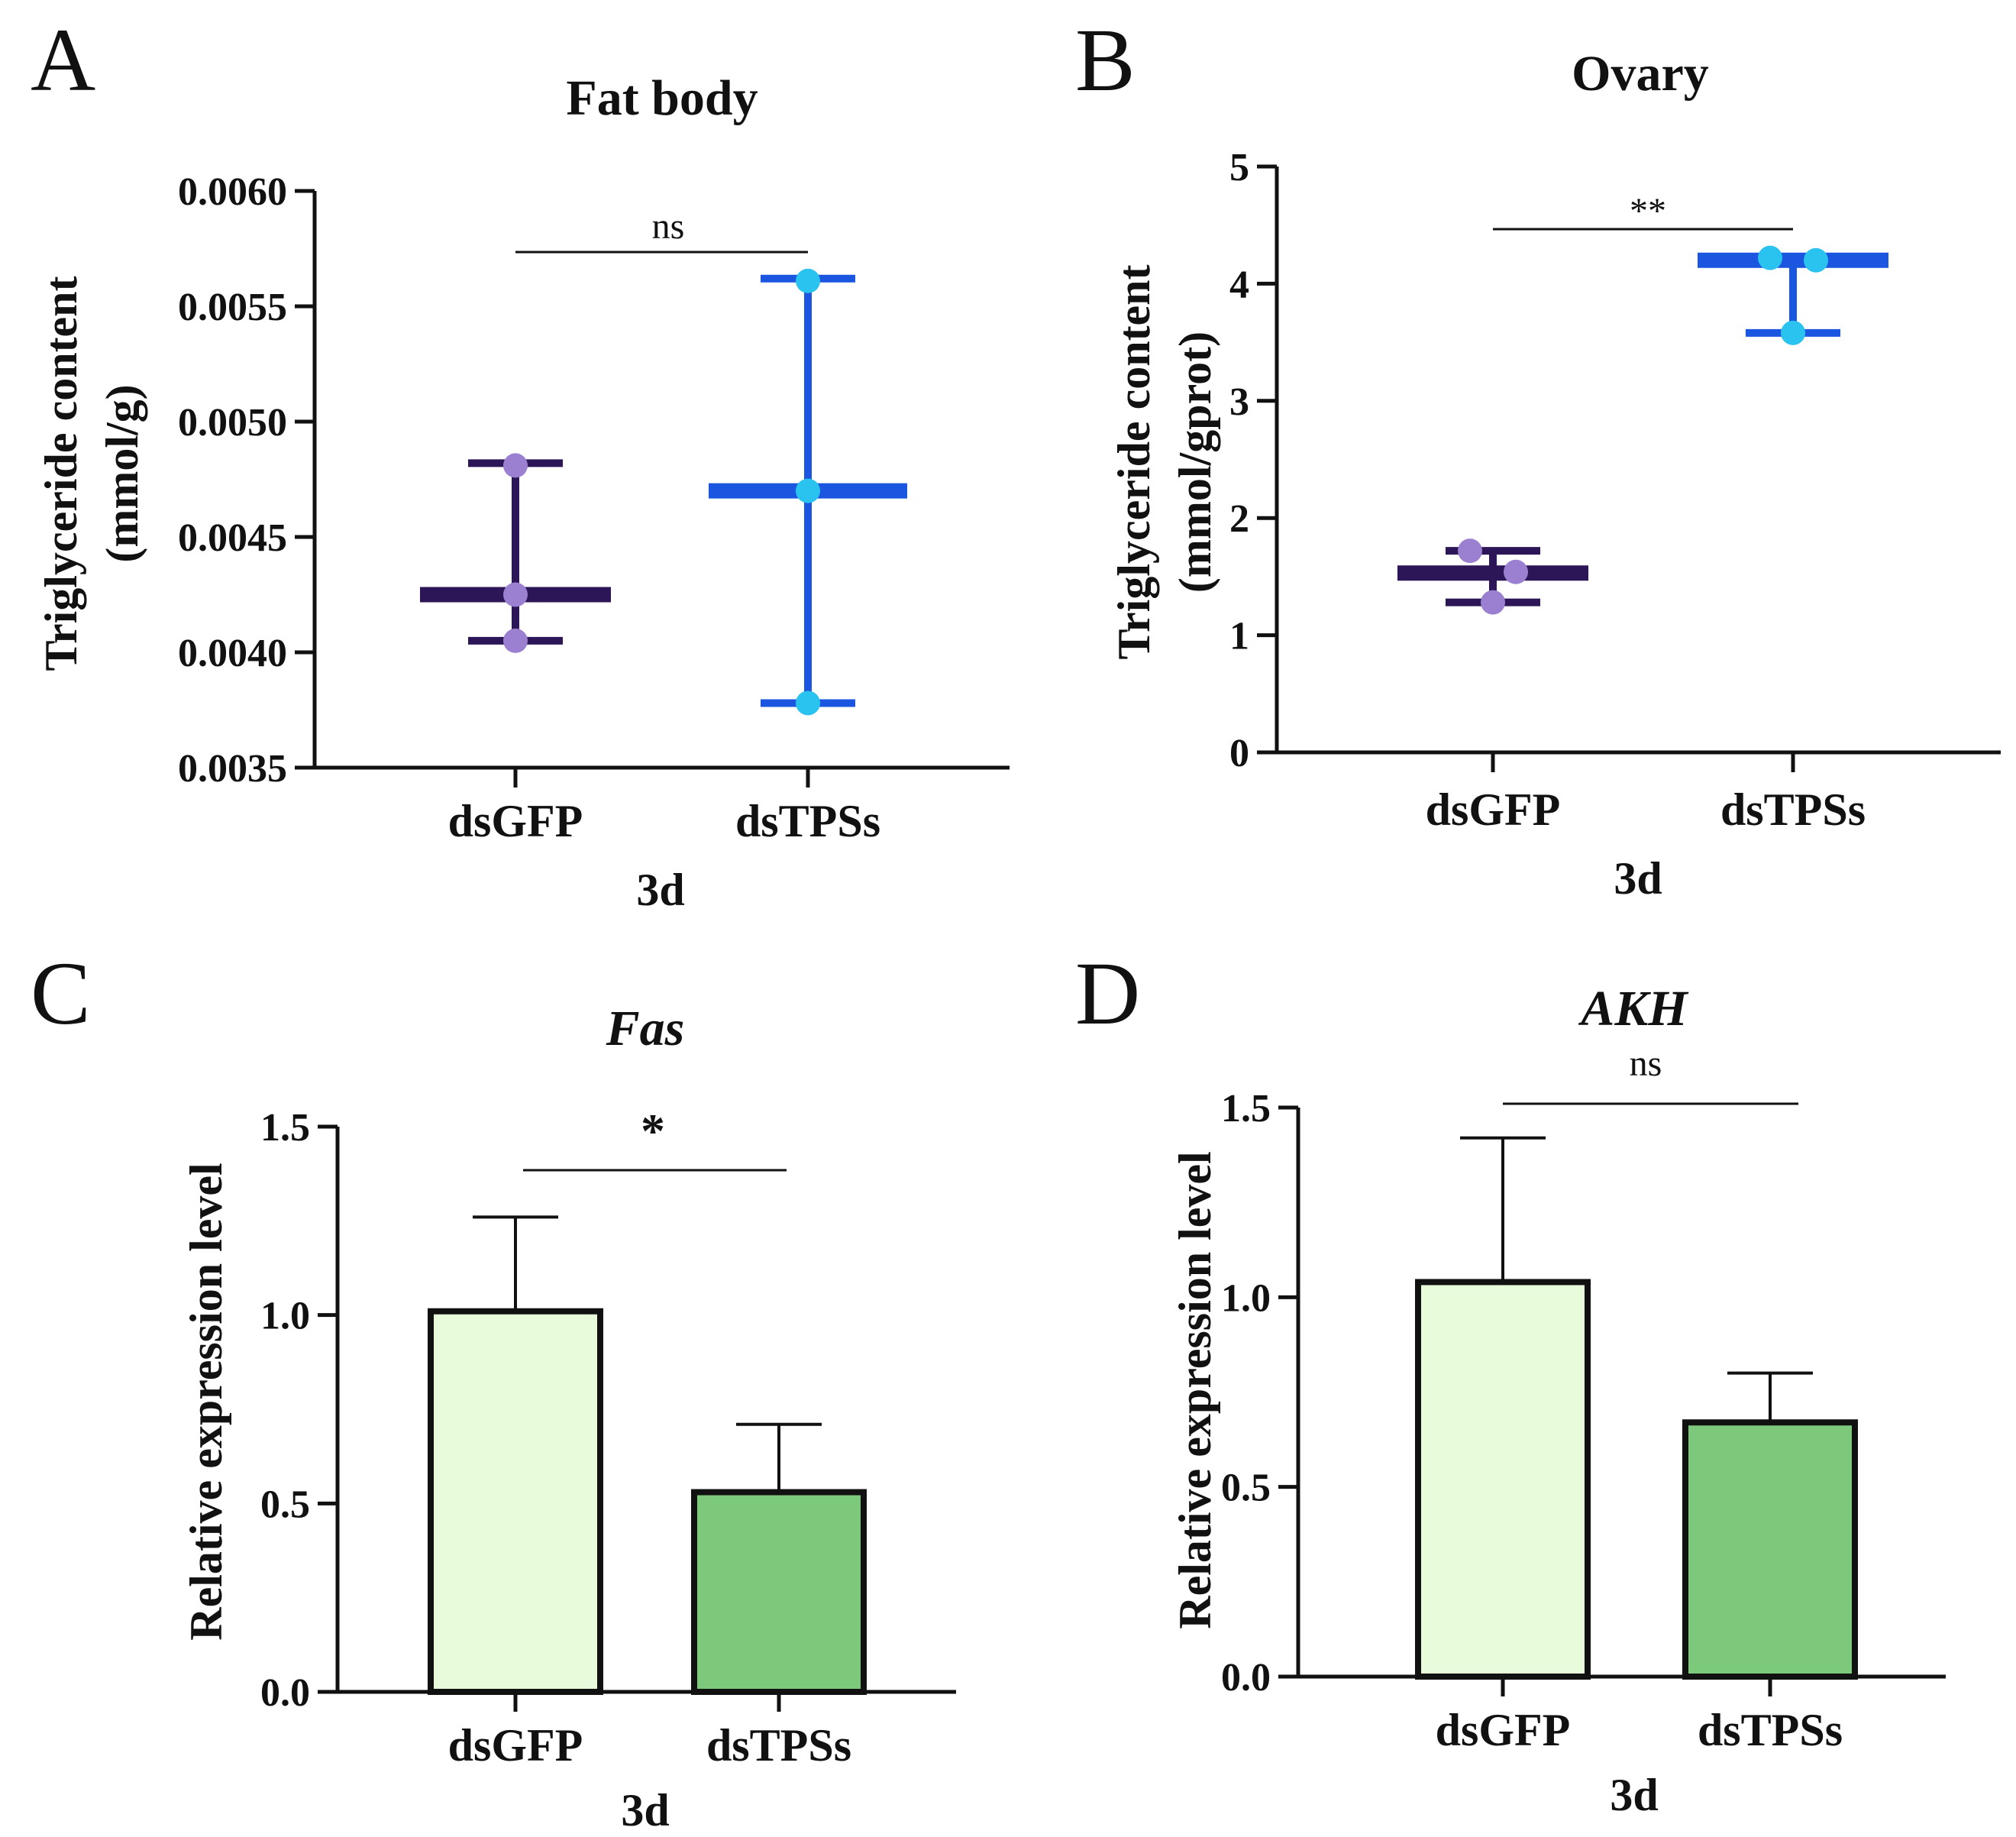 The height and width of the screenshot is (1837, 2016). Describe the element at coordinates (1239, 284) in the screenshot. I see `y-tick-label-b: 4` at that location.